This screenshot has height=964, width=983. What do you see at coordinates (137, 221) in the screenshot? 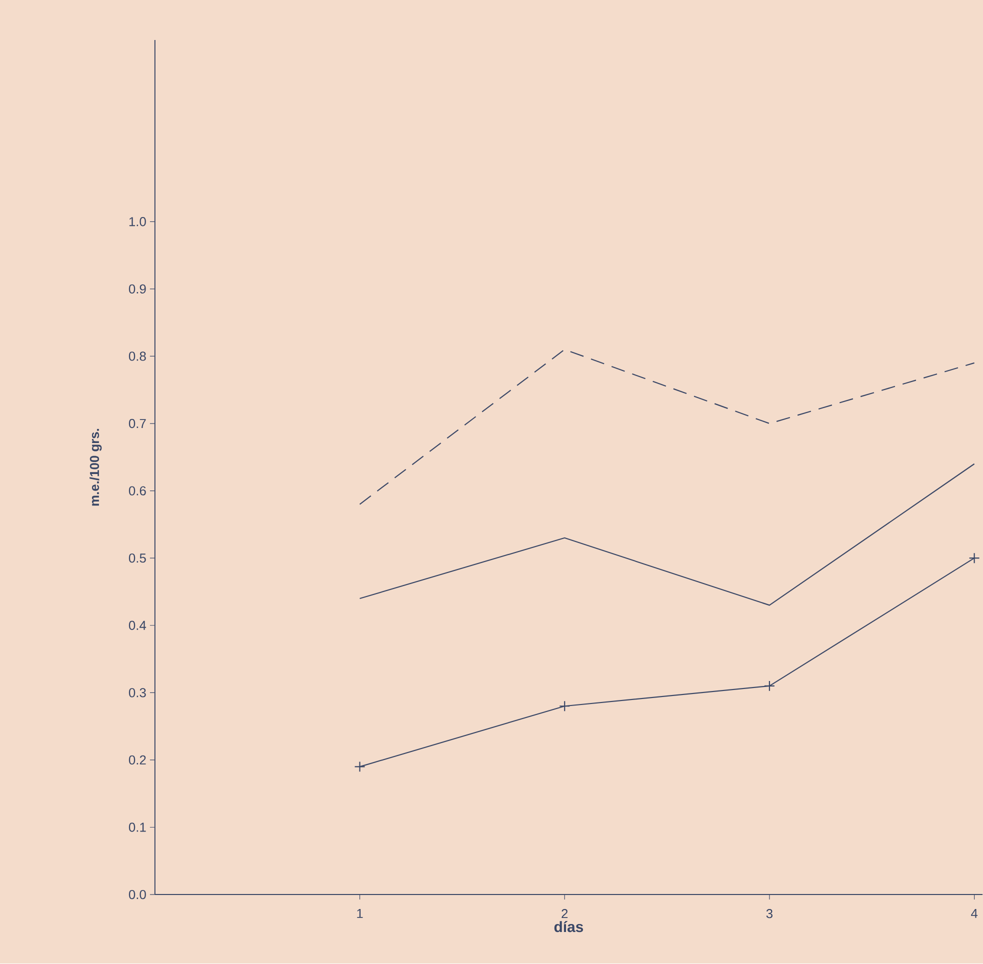
I see `y-tick-label: 1.0` at bounding box center [137, 221].